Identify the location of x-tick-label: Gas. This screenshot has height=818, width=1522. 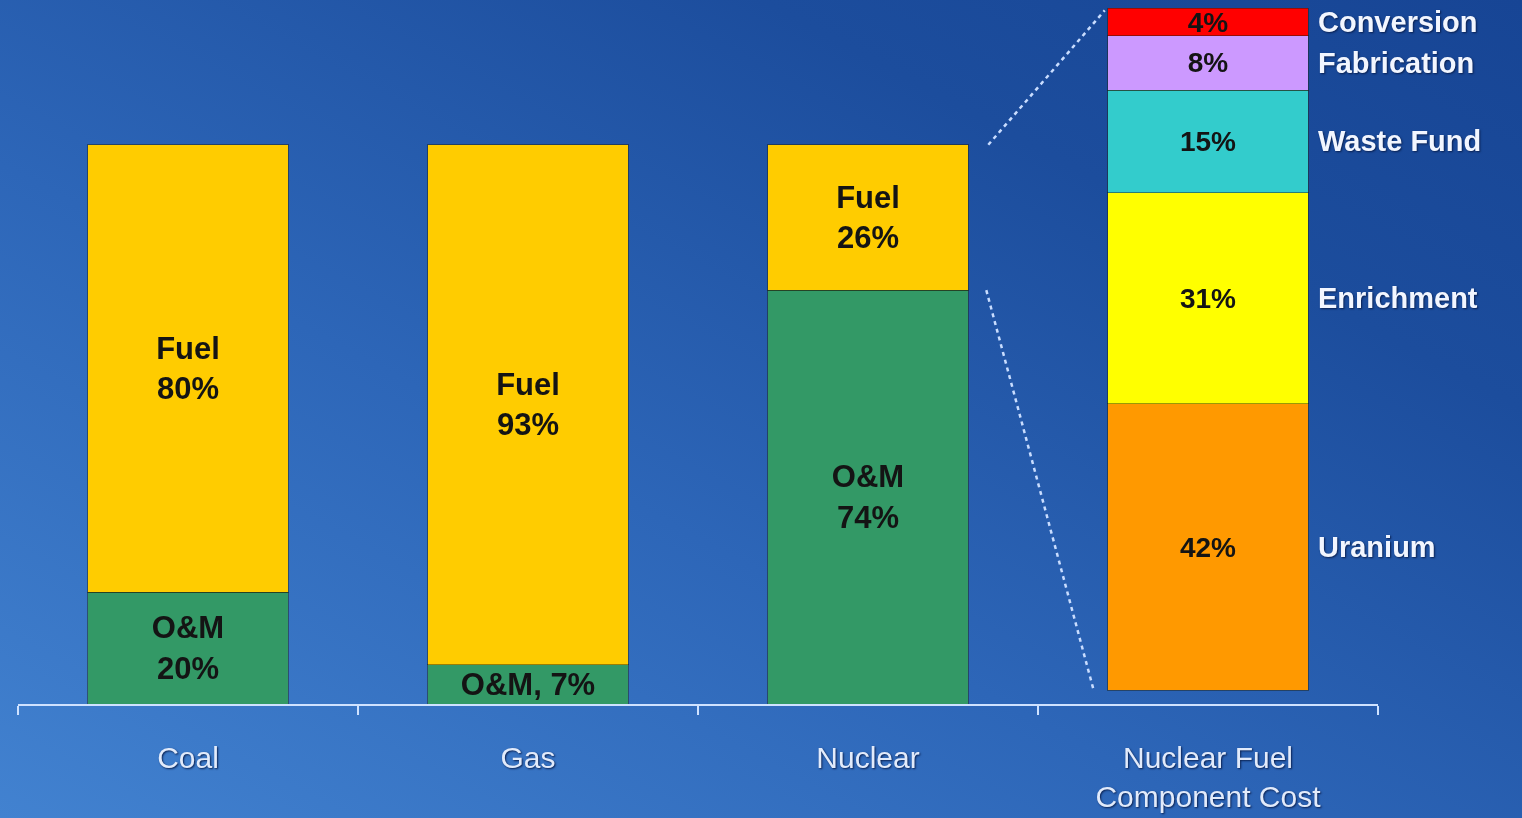
(528, 757).